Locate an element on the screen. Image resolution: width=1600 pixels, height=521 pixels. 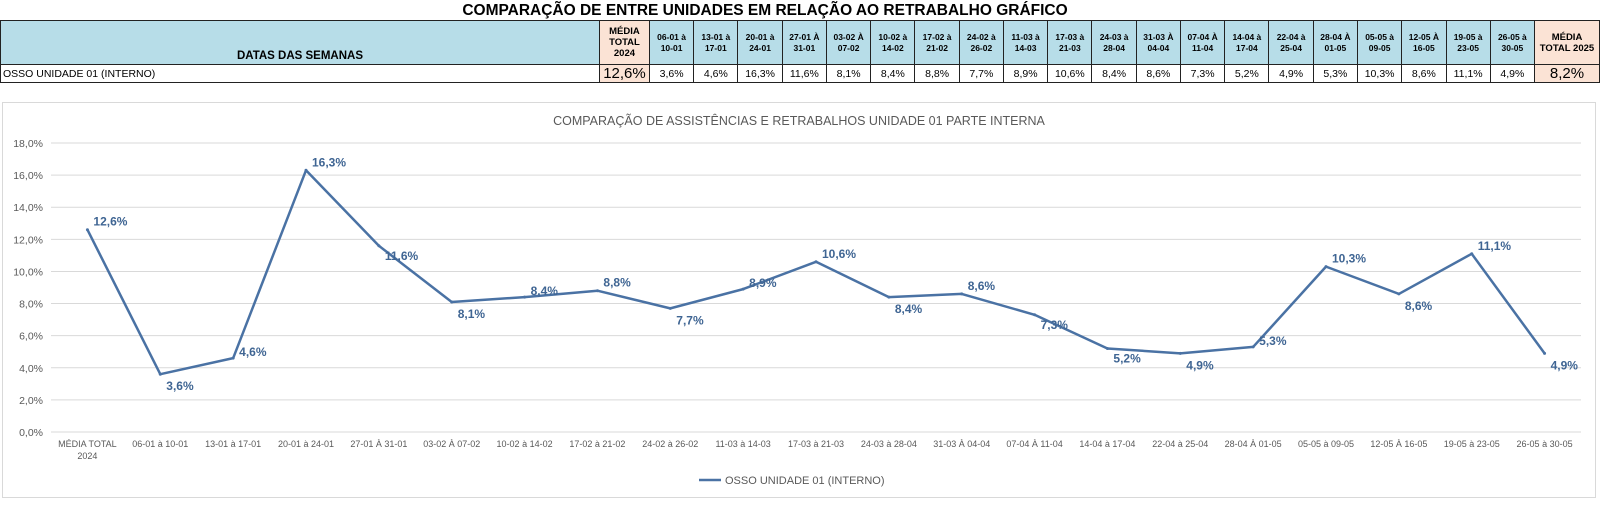
header-week: 17-03 à 21-03 is located at coordinates (1070, 42).